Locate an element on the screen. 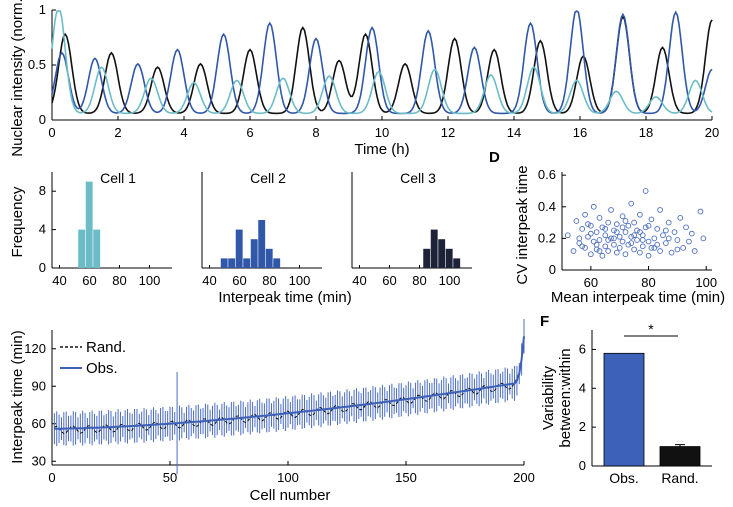 The image size is (733, 507). cv-scatter-ylabel: CV interpeak time is located at coordinates (522, 224).